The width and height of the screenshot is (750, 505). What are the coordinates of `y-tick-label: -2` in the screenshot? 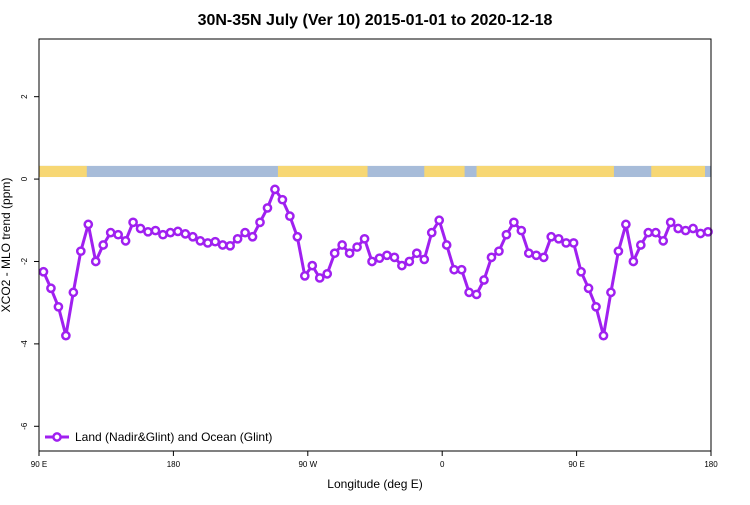 It's located at (24, 261).